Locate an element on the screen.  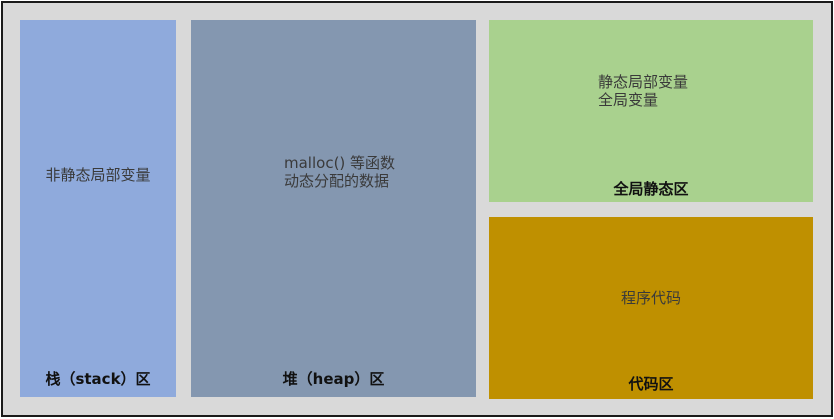
static-region-line: 静态局部变量 is located at coordinates (643, 82).